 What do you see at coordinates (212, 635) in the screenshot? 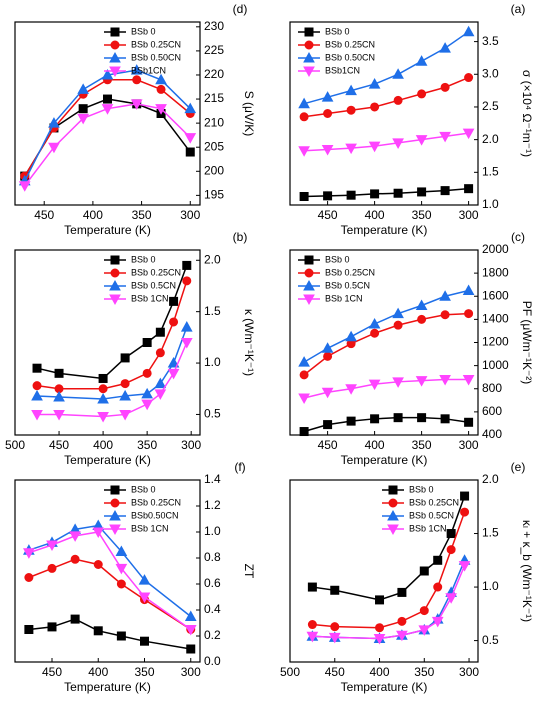
I see `y-tick-label: 0.2` at bounding box center [212, 635].